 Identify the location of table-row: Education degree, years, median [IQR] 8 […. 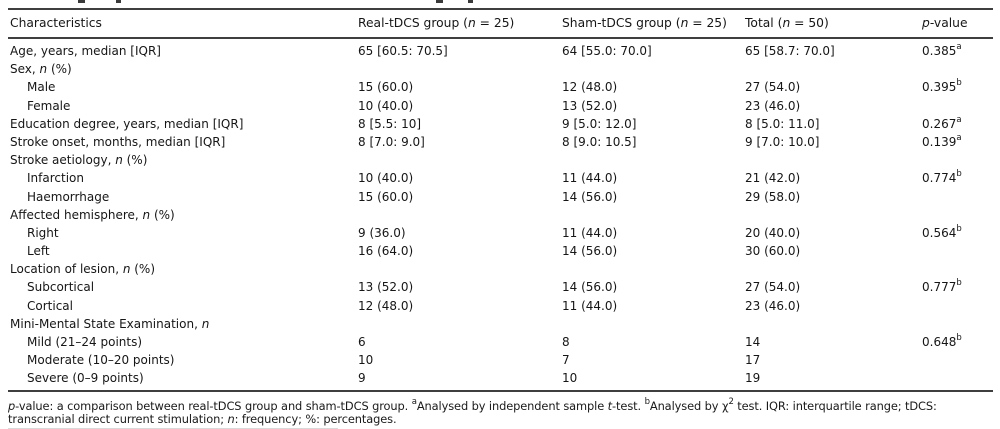
(500, 124).